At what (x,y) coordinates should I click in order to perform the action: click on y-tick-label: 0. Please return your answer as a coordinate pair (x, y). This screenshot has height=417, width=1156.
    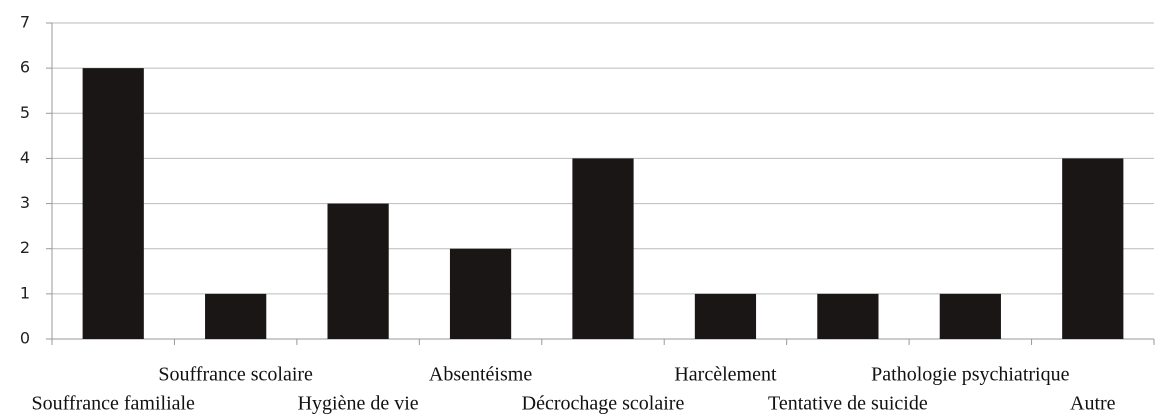
    Looking at the image, I should click on (25, 338).